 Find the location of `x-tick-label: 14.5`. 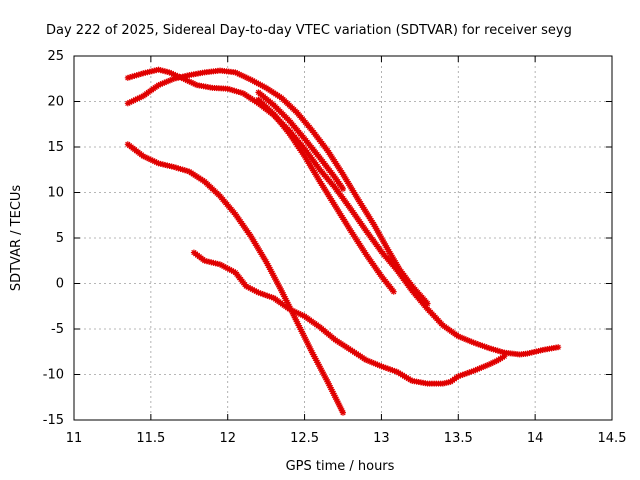

x-tick-label: 14.5 is located at coordinates (612, 438).